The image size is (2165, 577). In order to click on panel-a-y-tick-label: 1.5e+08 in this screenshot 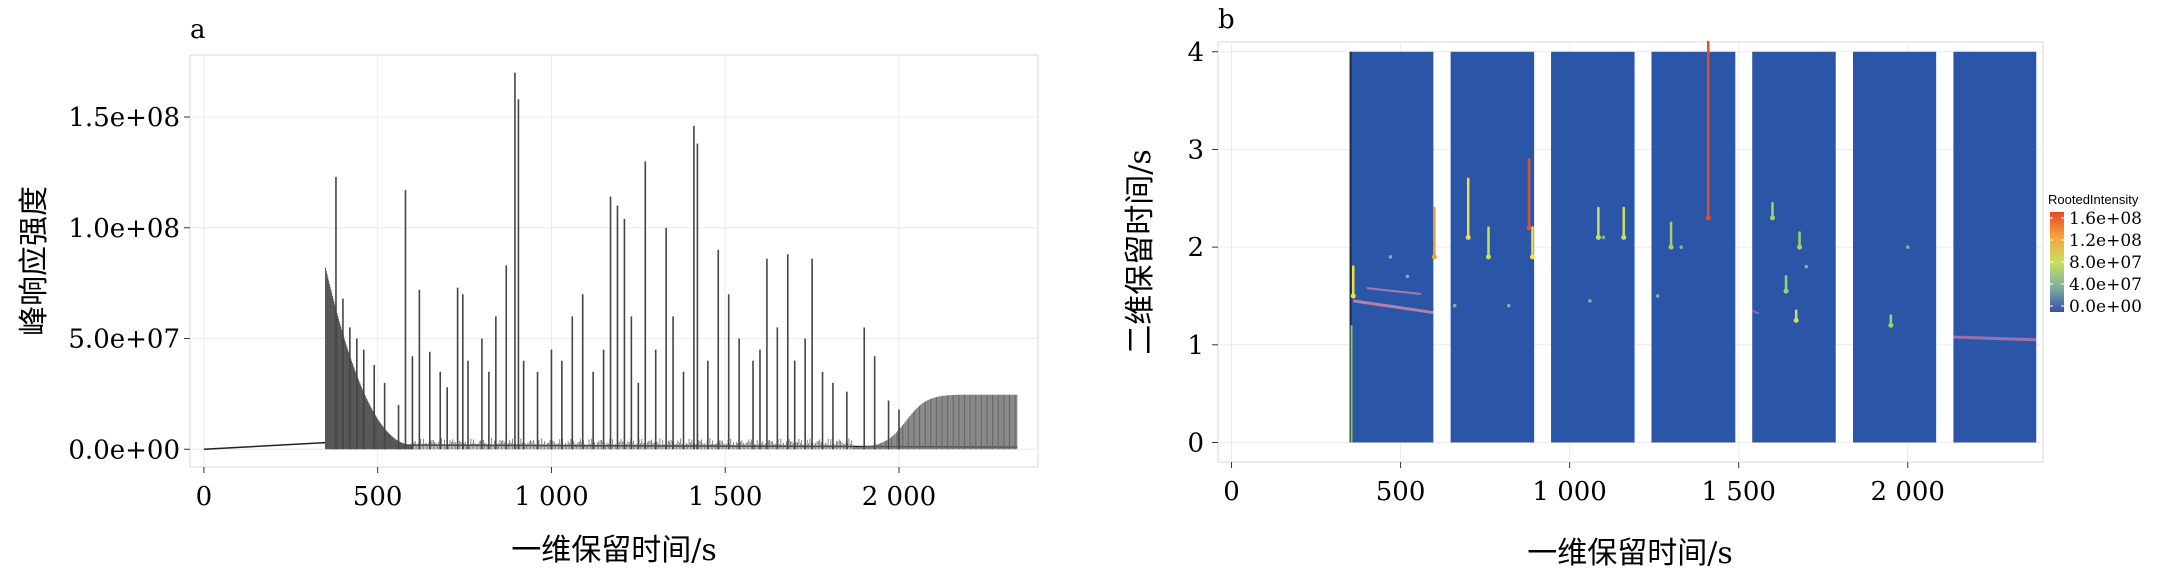, I will do `click(124, 118)`.